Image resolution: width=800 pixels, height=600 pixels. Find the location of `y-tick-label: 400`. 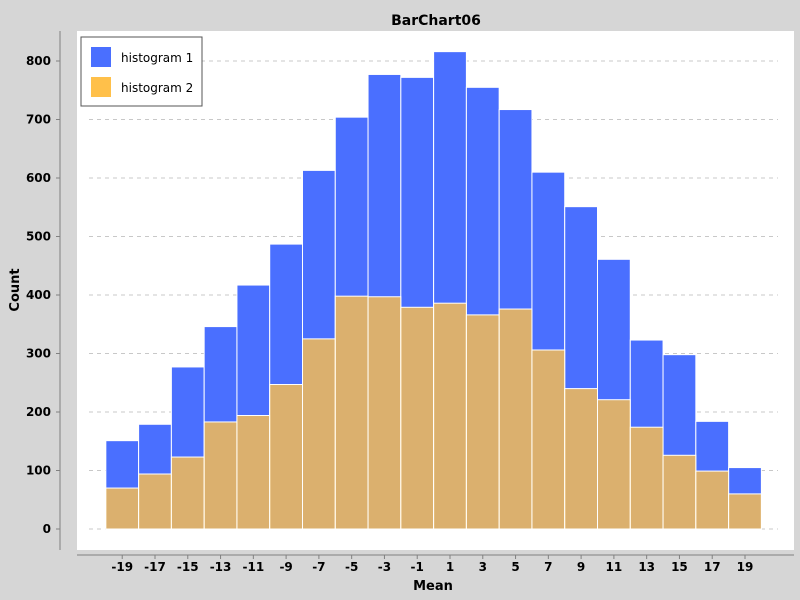

y-tick-label: 400 is located at coordinates (38, 295).